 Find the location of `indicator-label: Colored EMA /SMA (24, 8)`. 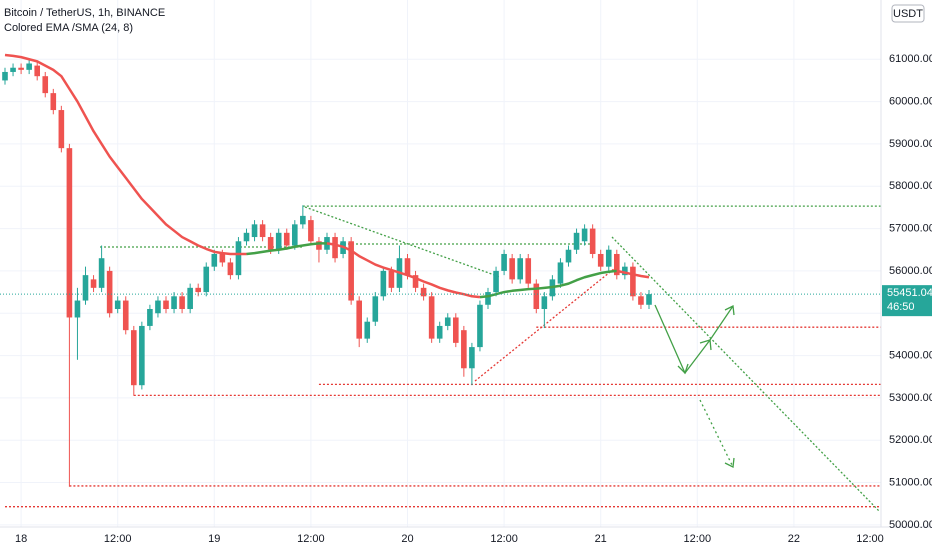

indicator-label: Colored EMA /SMA (24, 8) is located at coordinates (68, 28).